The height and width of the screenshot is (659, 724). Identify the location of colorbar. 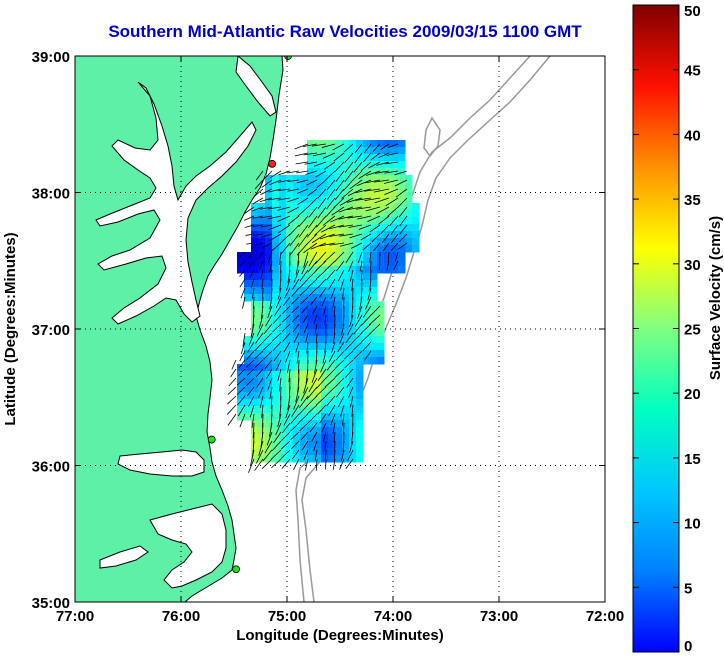
(656, 328).